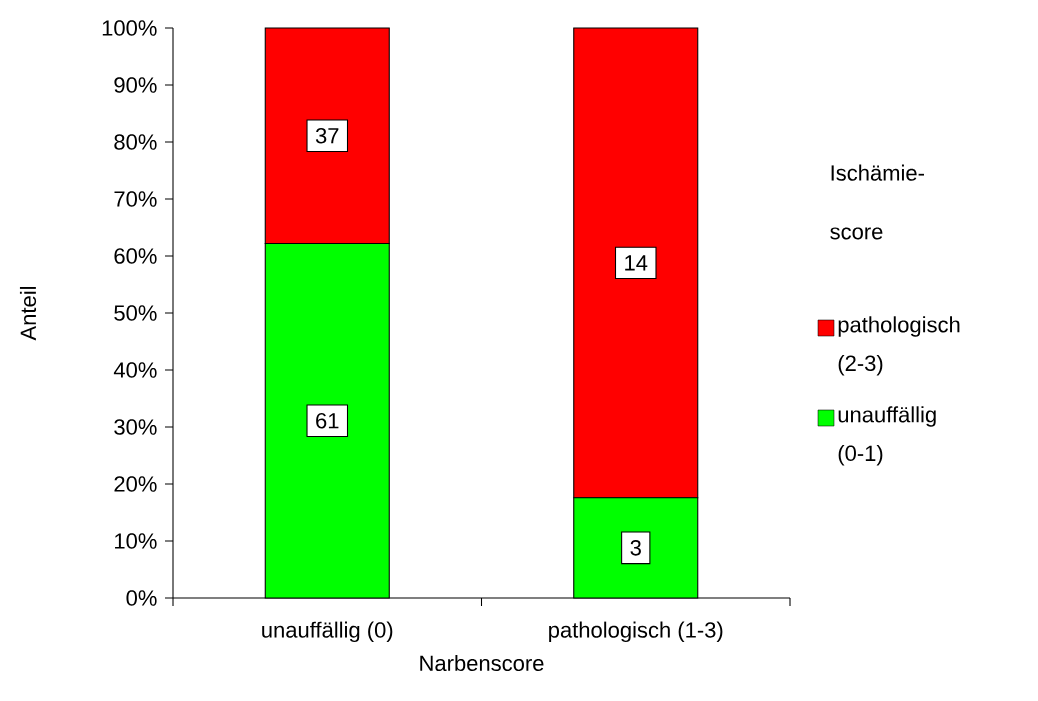  What do you see at coordinates (636, 632) in the screenshot?
I see `x-tick-label: pathologisch (1-3)` at bounding box center [636, 632].